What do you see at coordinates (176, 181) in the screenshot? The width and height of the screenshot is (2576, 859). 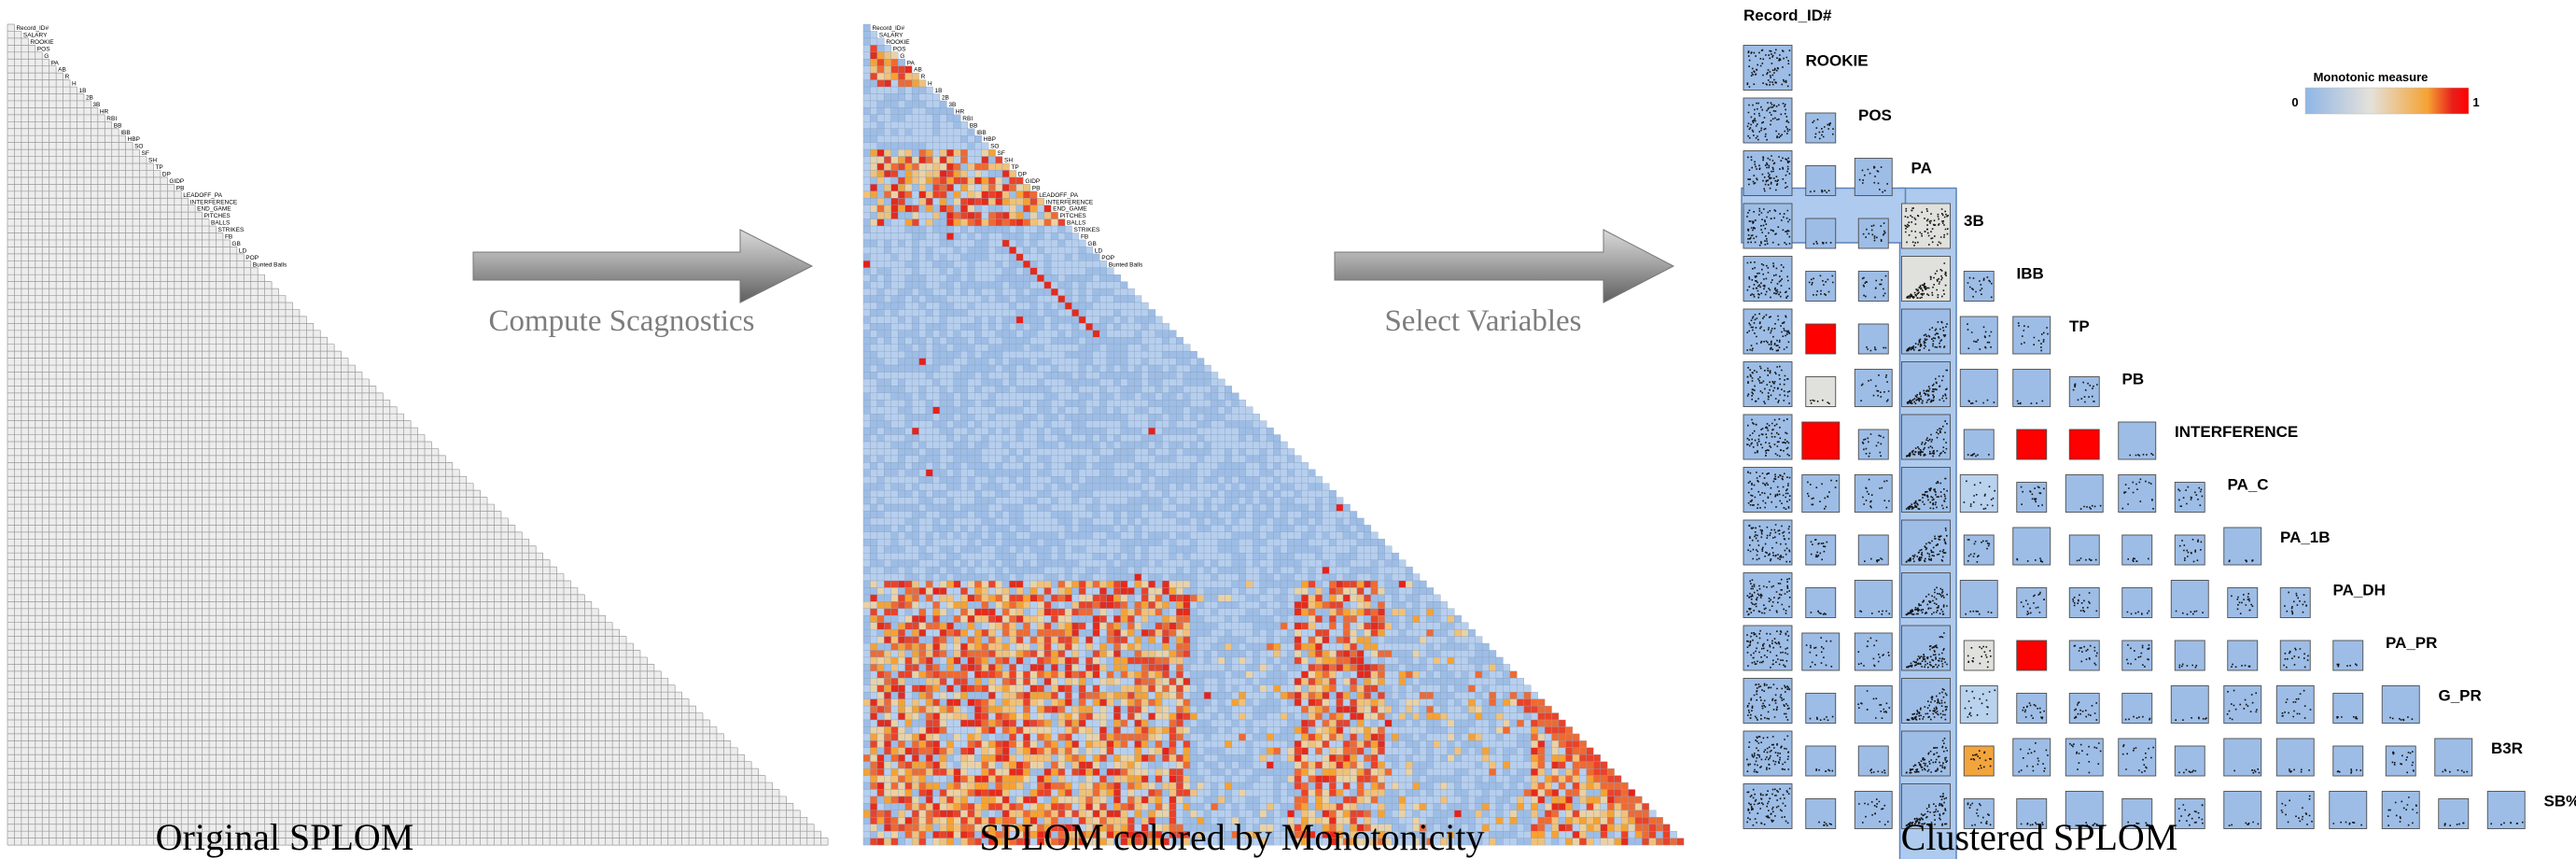 I see `variable-label: GIDP` at bounding box center [176, 181].